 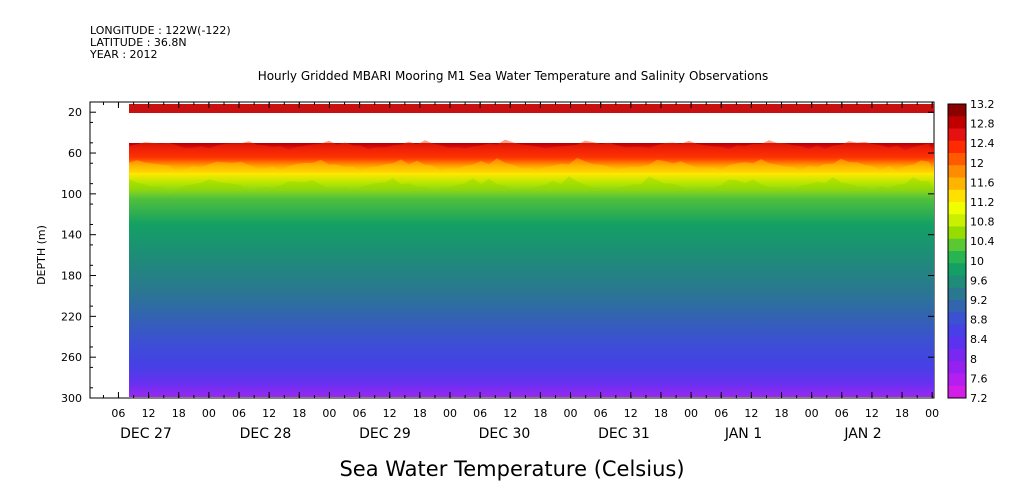 What do you see at coordinates (977, 163) in the screenshot?
I see `colorbar-label: 12` at bounding box center [977, 163].